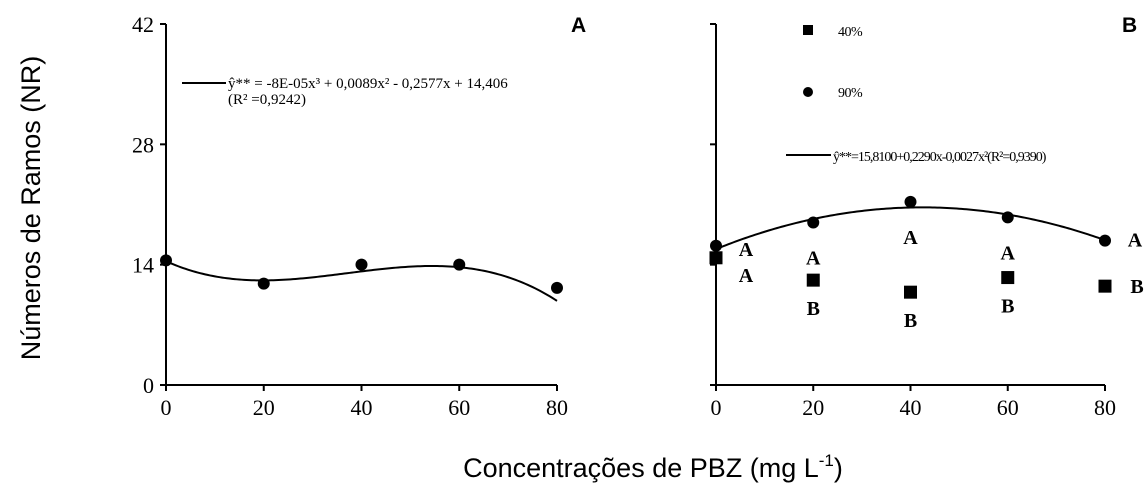 The width and height of the screenshot is (1146, 488). What do you see at coordinates (641, 468) in the screenshot?
I see `x-axis-label-main: Concentrações de PBZ (mg L` at bounding box center [641, 468].